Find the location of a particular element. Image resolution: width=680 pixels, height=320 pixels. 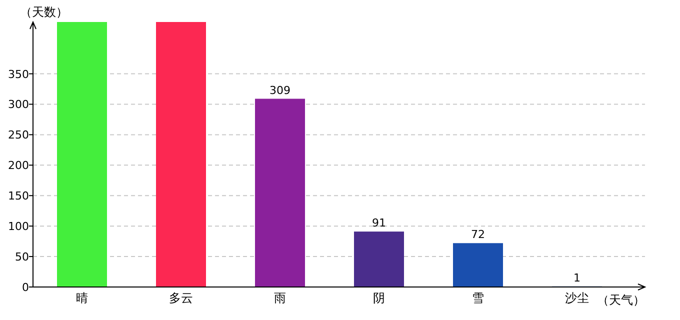

y-tick-label: 250 is located at coordinates (18, 135).